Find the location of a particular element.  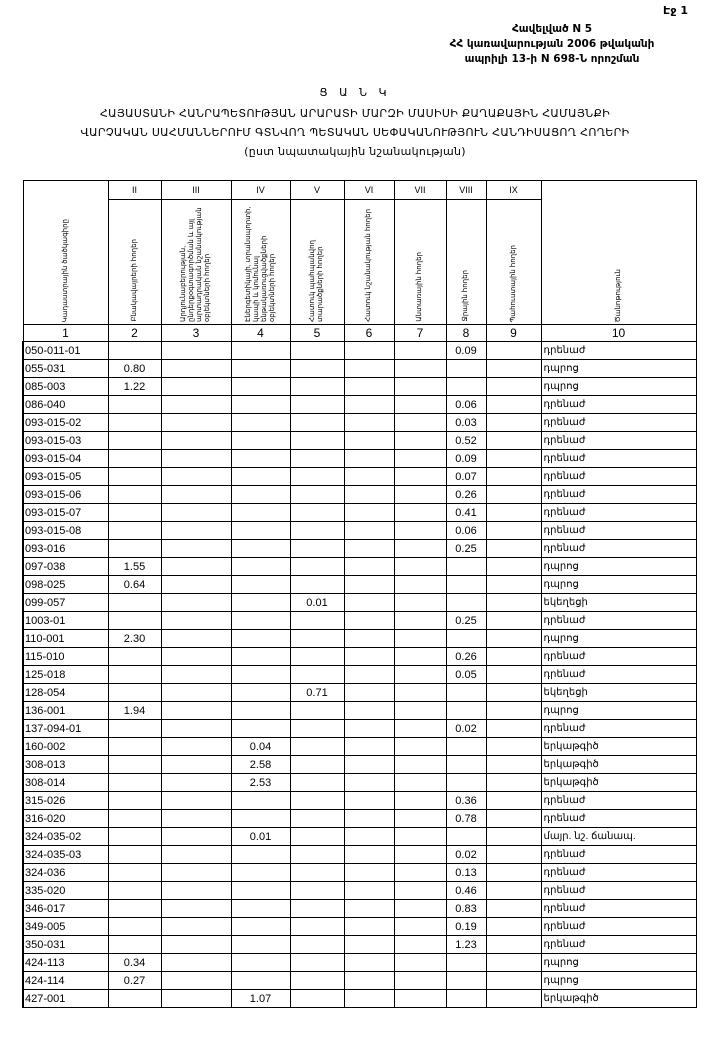

cadastral-code-cell: 125-018 is located at coordinates (65, 674).